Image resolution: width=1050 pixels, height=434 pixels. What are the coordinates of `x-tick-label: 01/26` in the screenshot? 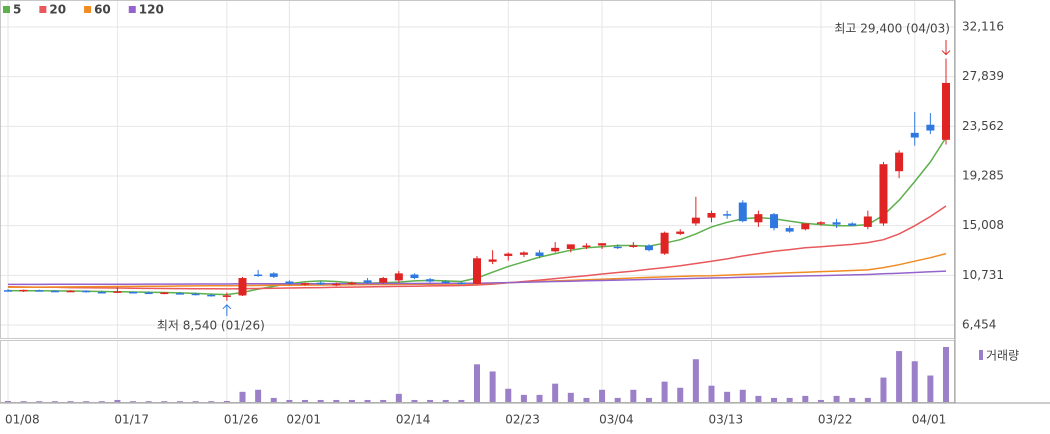 It's located at (241, 420).